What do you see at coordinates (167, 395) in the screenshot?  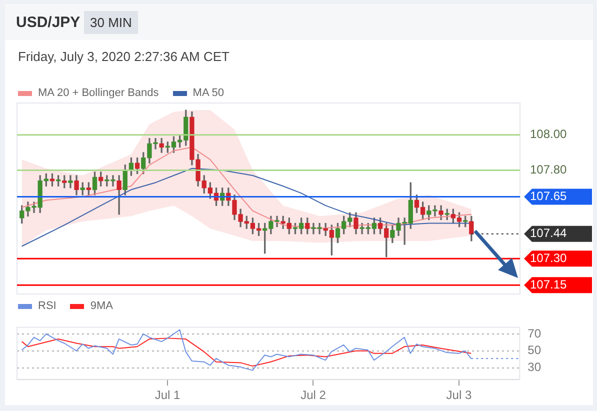 I see `x-tick-label: Jul 1` at bounding box center [167, 395].